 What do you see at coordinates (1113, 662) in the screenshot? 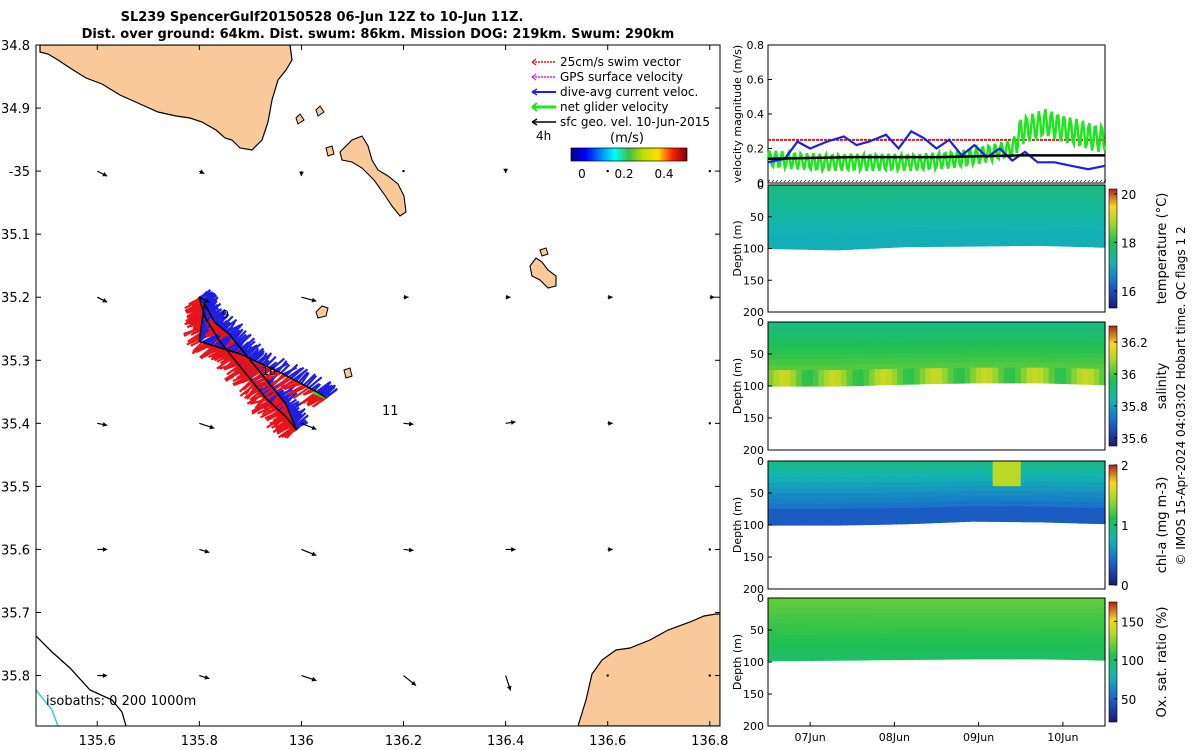
I see `oxygen-colorbar` at bounding box center [1113, 662].